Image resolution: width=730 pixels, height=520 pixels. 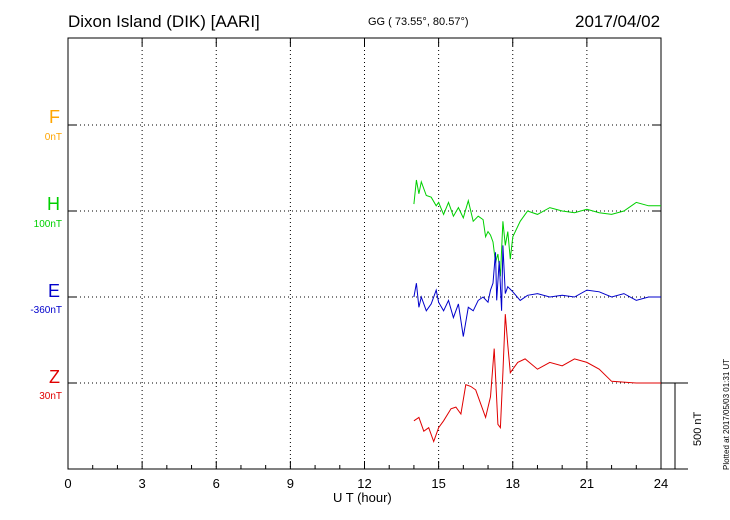 I want to click on component-z-letter: Z, so click(x=54, y=377).